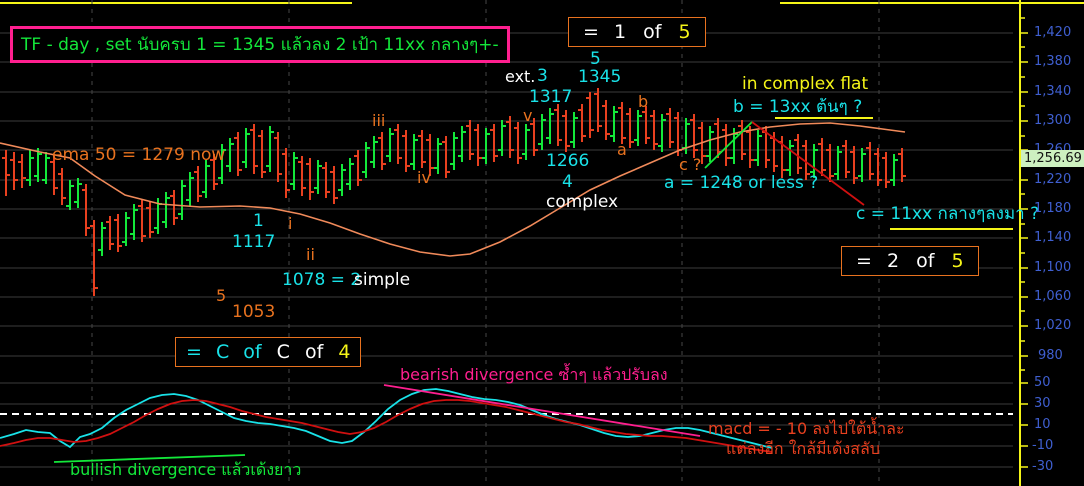 This screenshot has width=1084, height=486. I want to click on wave-label-iv: iv, so click(424, 177).